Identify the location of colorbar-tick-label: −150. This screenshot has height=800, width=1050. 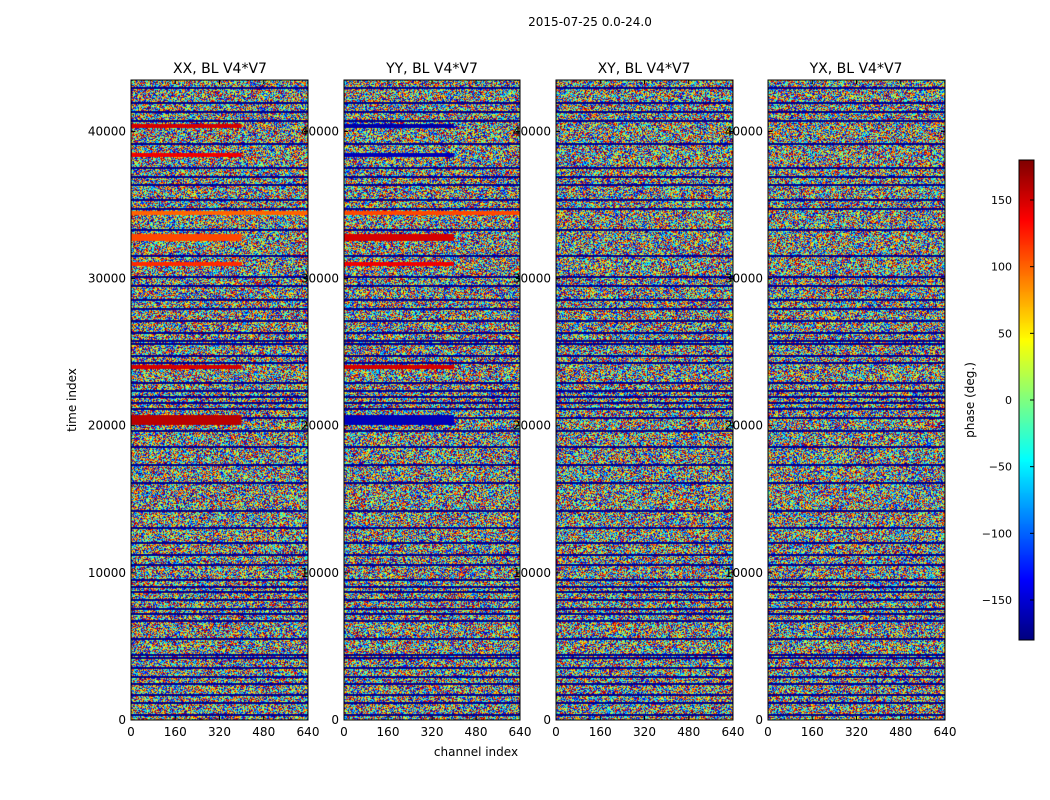
(997, 600).